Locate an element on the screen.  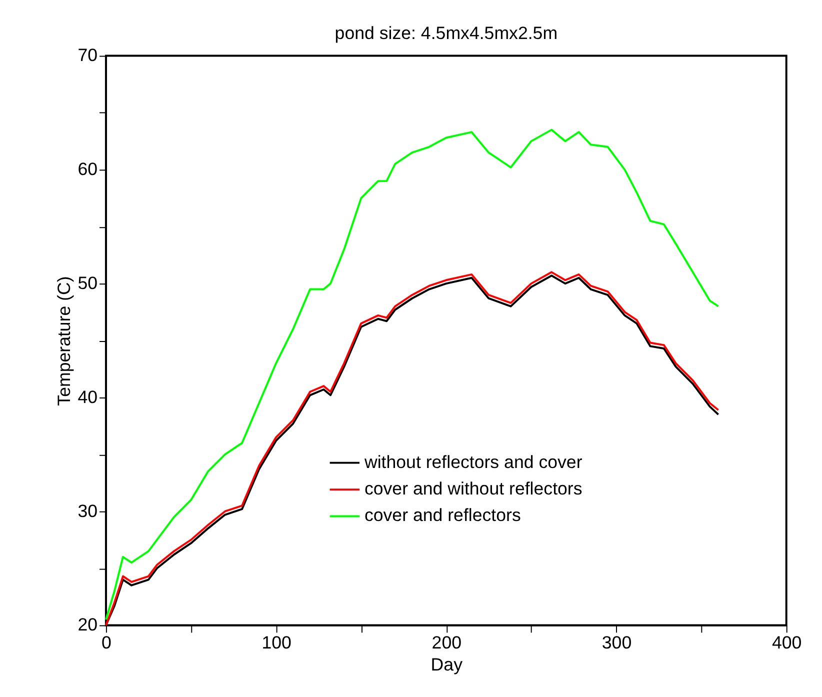
x-tick-label: 100 is located at coordinates (277, 642).